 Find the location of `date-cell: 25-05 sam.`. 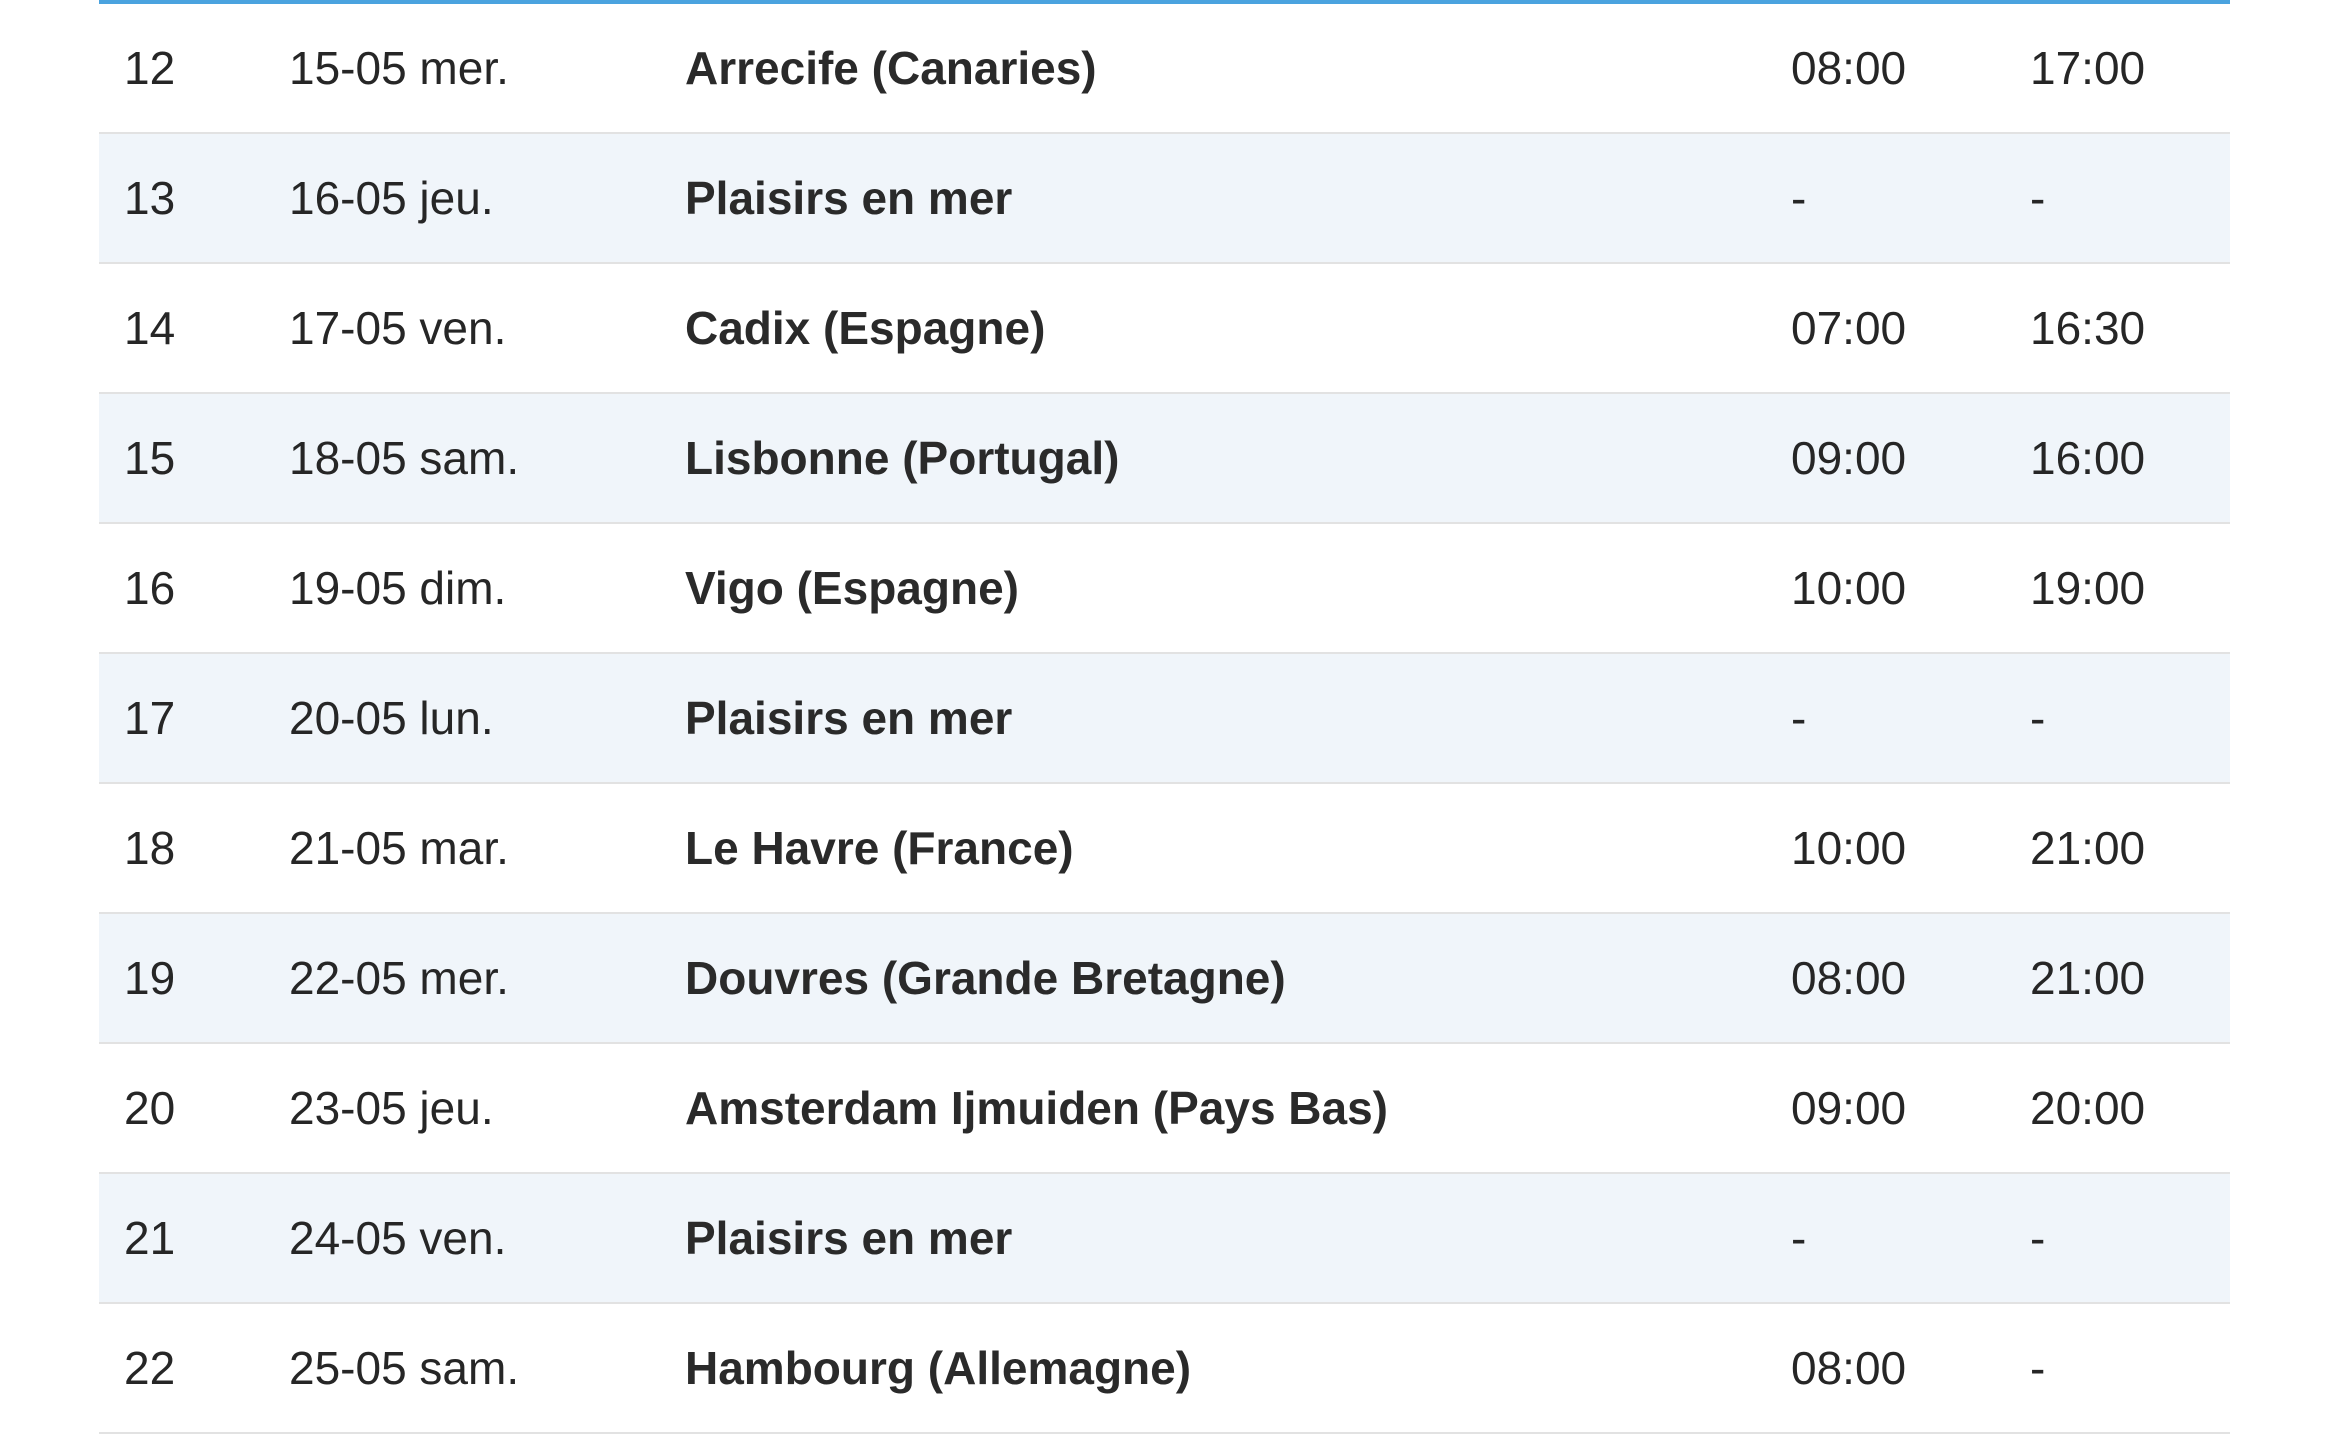

date-cell: 25-05 sam. is located at coordinates (404, 1368).